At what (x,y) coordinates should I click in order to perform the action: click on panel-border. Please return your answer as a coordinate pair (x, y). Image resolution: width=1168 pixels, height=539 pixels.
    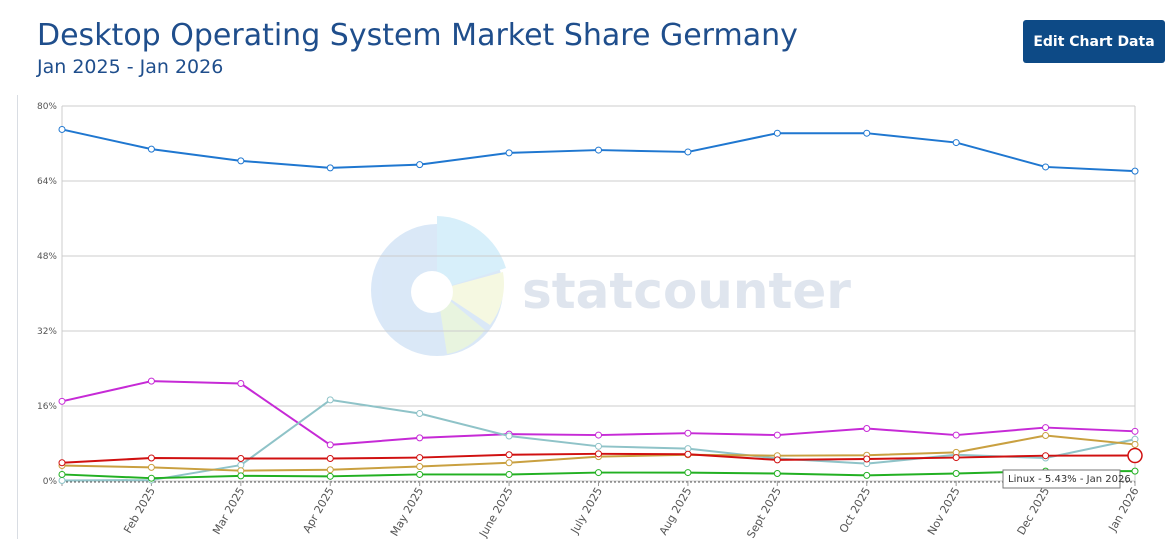
    Looking at the image, I should click on (17, 317).